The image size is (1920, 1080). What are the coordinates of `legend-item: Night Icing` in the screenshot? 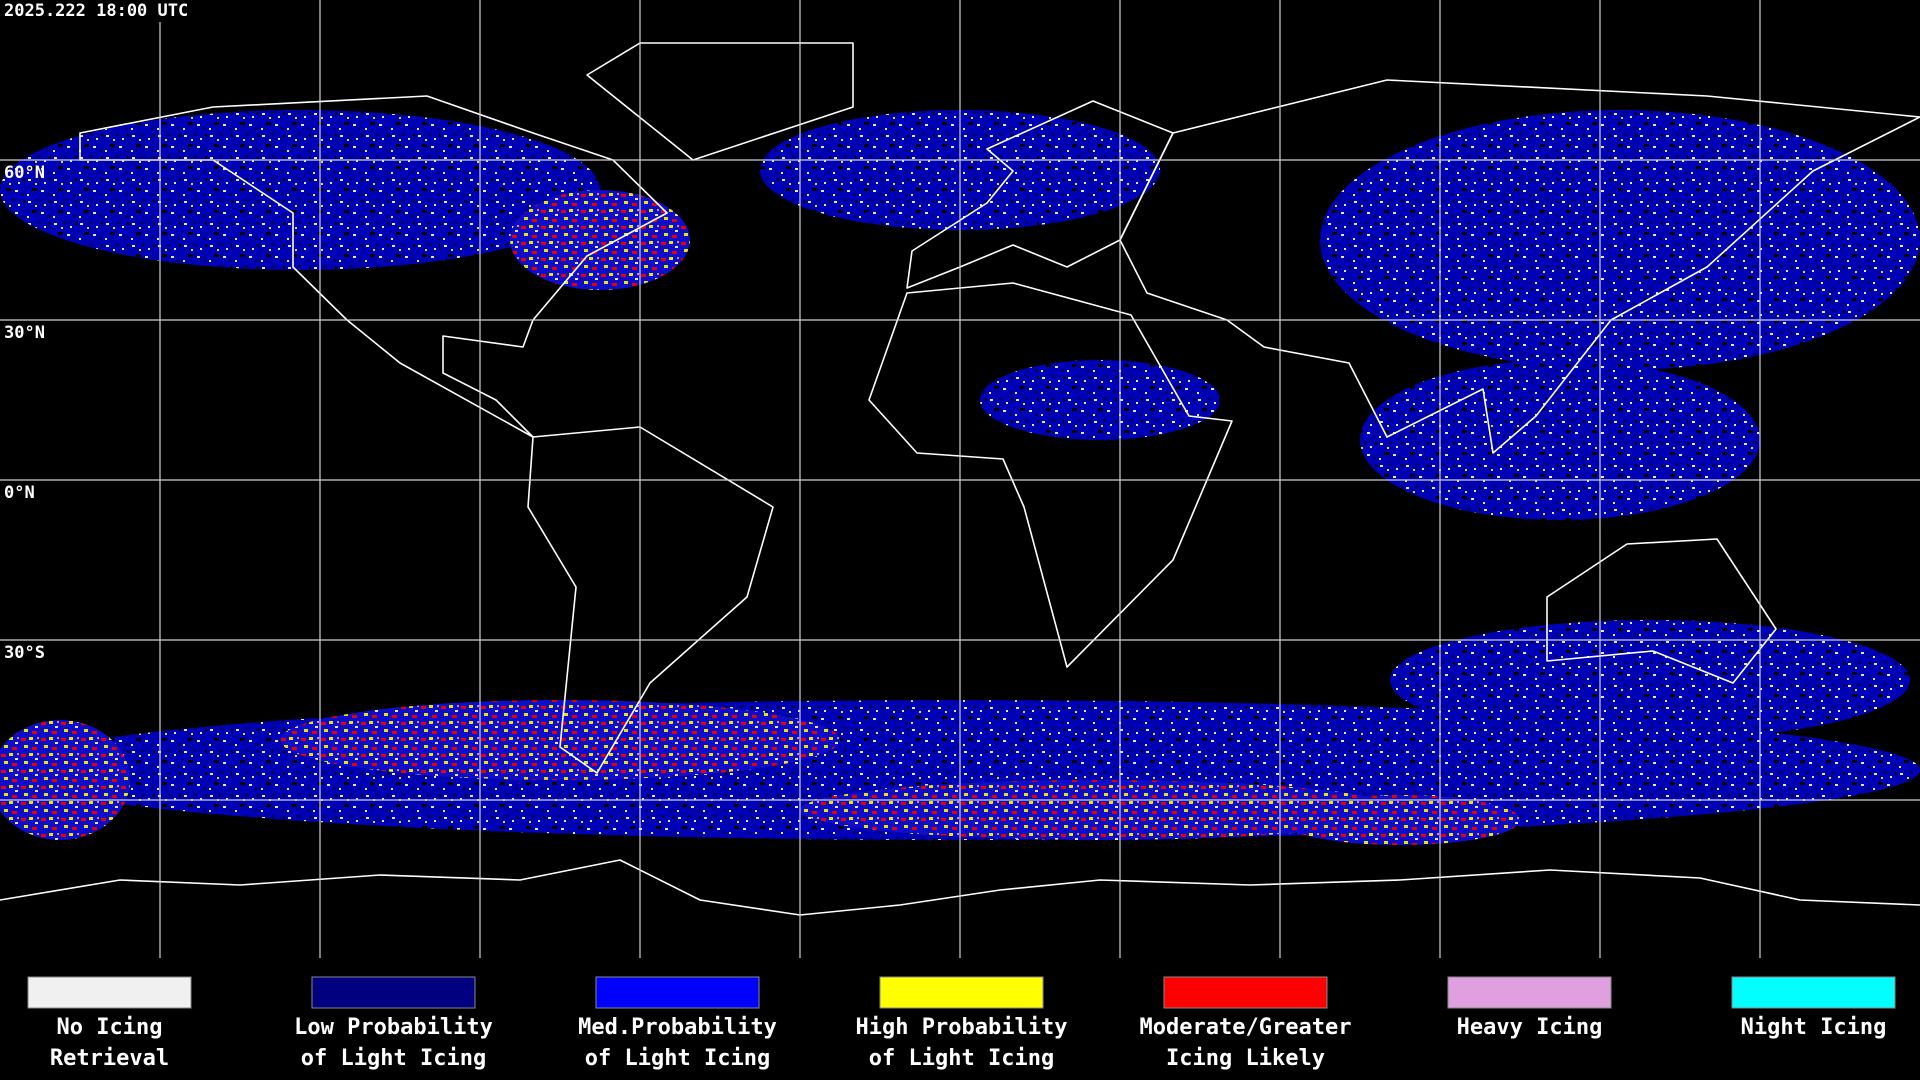 It's located at (1813, 1008).